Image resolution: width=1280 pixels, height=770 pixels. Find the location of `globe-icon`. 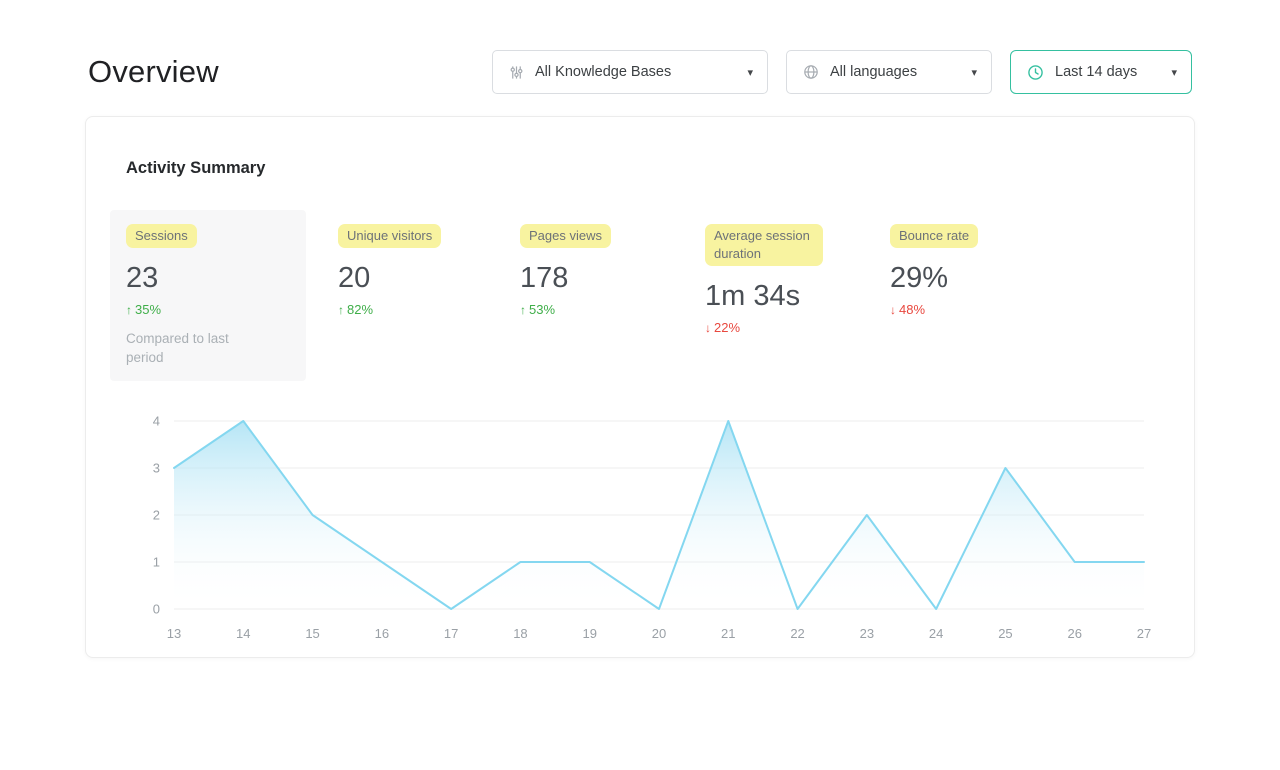

globe-icon is located at coordinates (811, 72).